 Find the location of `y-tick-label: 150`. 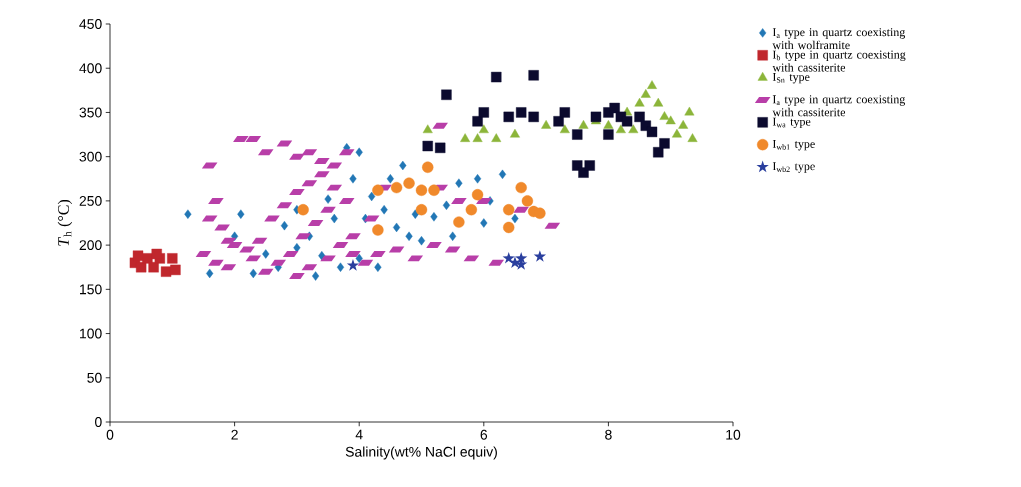

y-tick-label: 150 is located at coordinates (91, 289).